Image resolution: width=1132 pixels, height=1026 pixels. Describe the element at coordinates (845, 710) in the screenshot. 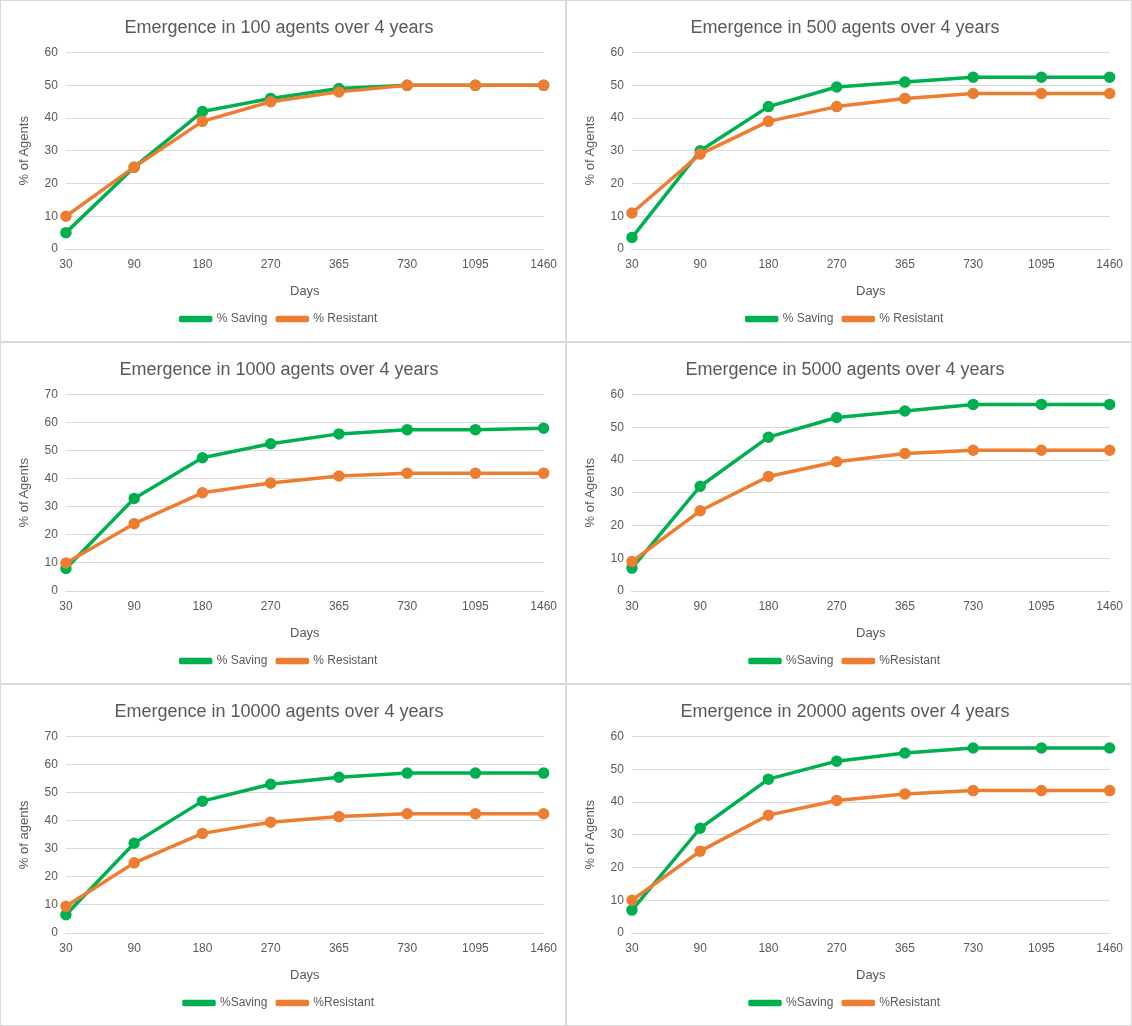

I see `chart-title: Emergence in 20000 agents over 4 years` at that location.